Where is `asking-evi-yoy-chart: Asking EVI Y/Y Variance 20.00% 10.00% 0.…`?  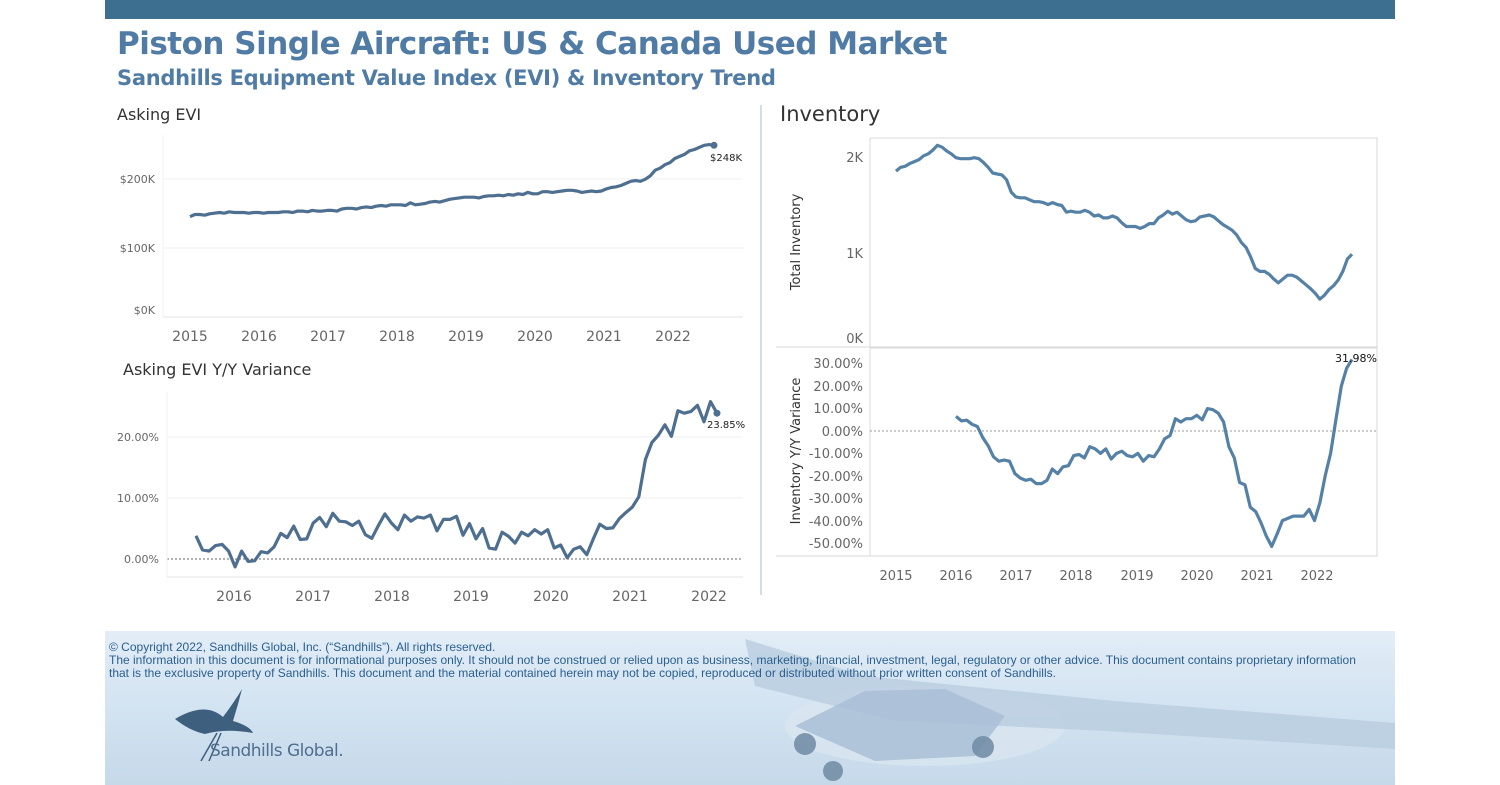
asking-evi-yoy-chart: Asking EVI Y/Y Variance 20.00% 10.00% 0.… is located at coordinates (431, 482).